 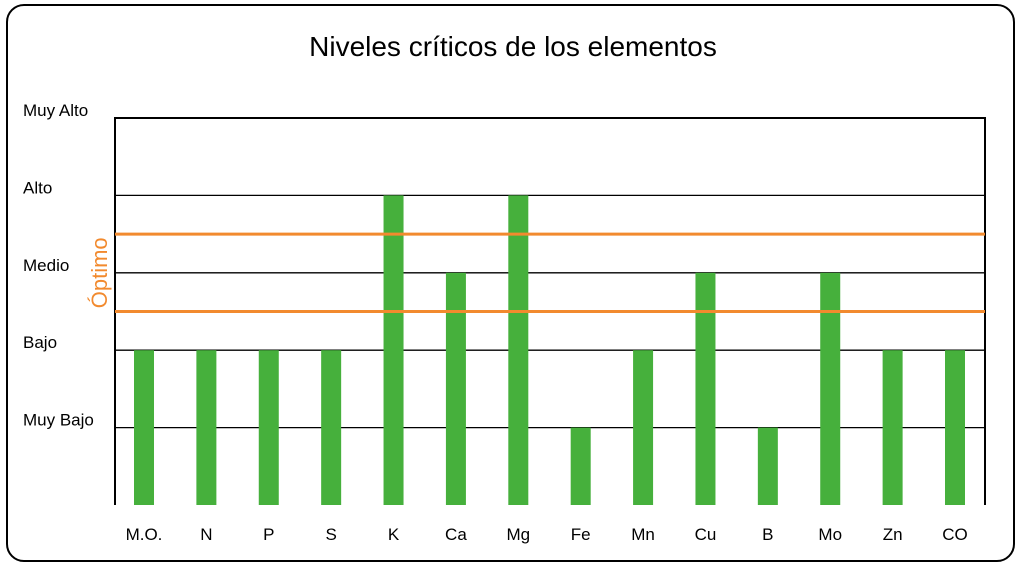 I want to click on x-tick-label: Cu, so click(x=706, y=534).